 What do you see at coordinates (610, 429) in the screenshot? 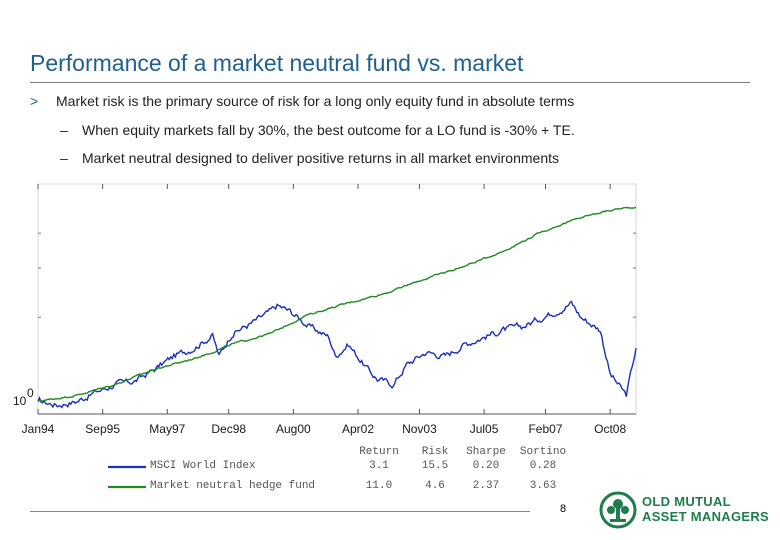
I see `x-tick-label: Oct08` at bounding box center [610, 429].